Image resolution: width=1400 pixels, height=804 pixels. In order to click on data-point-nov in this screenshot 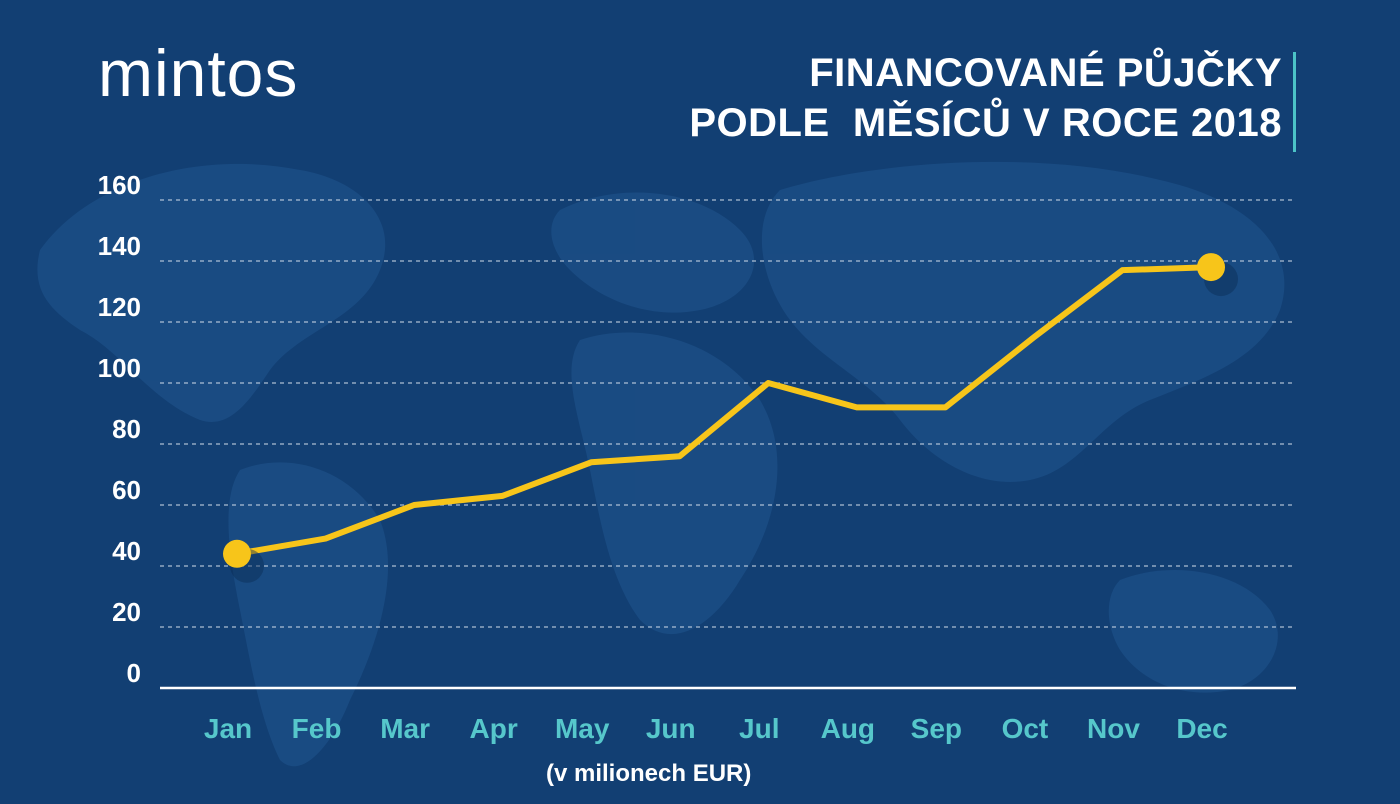, I will do `click(1122, 270)`.